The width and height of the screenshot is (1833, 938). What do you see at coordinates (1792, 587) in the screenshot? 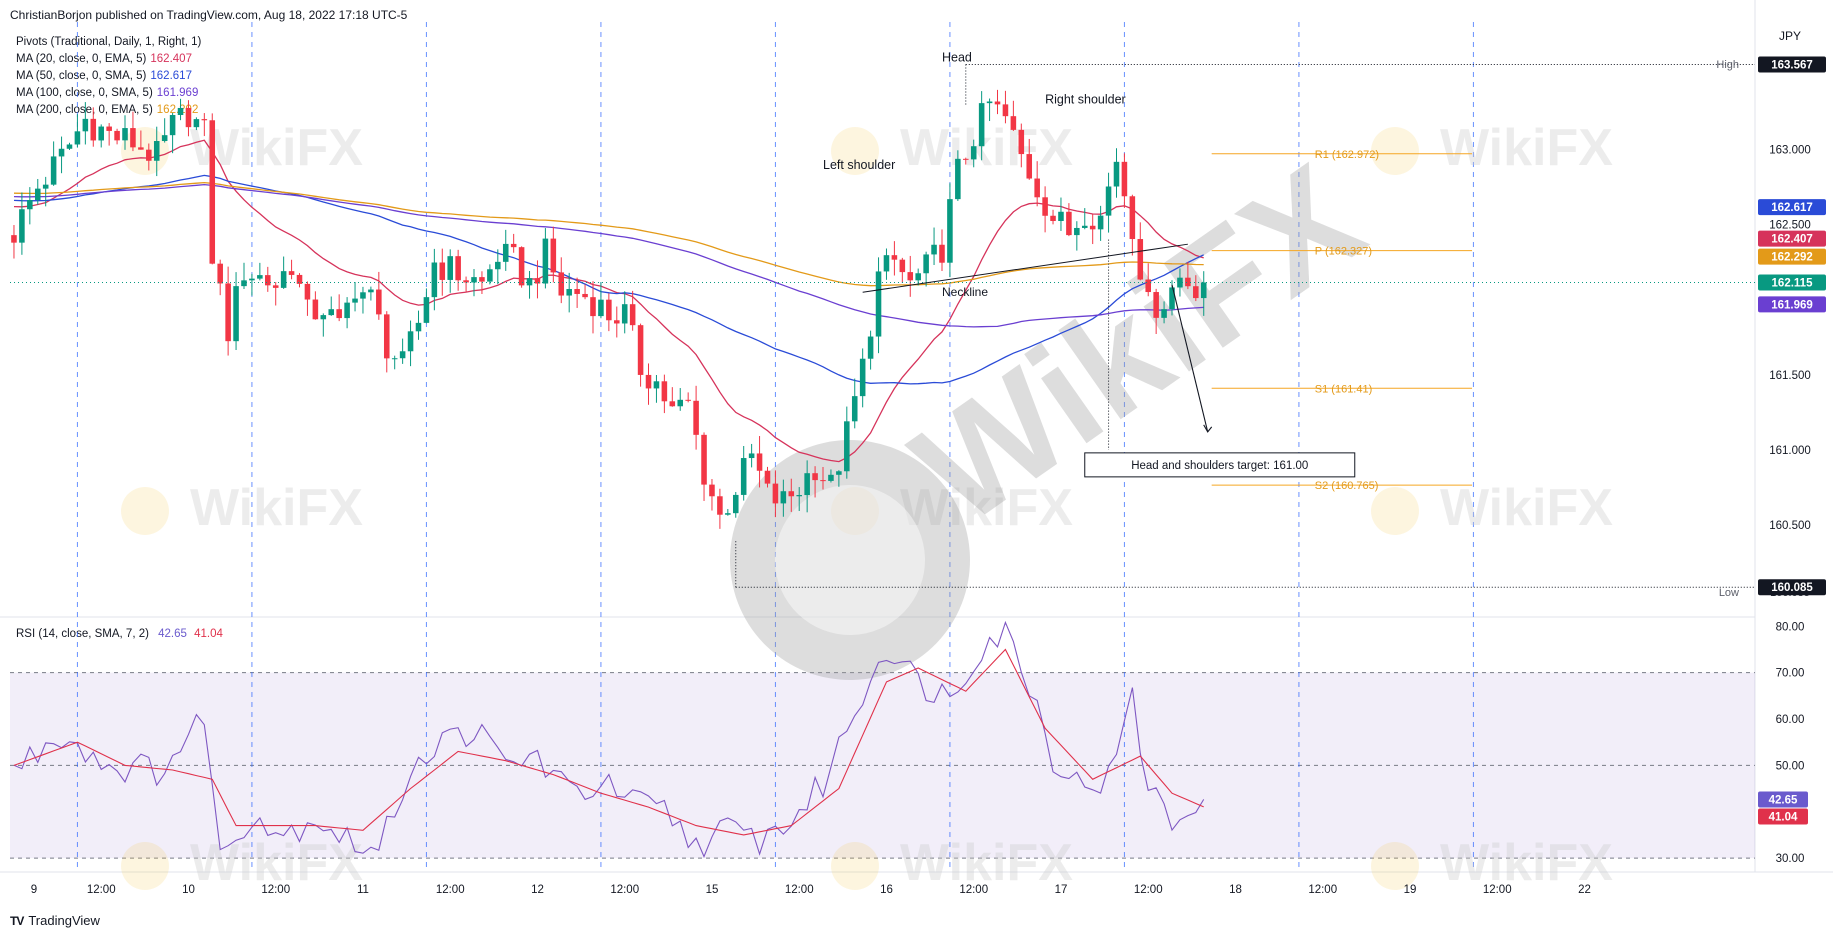
I see `price-tag: 160.085` at bounding box center [1792, 587].